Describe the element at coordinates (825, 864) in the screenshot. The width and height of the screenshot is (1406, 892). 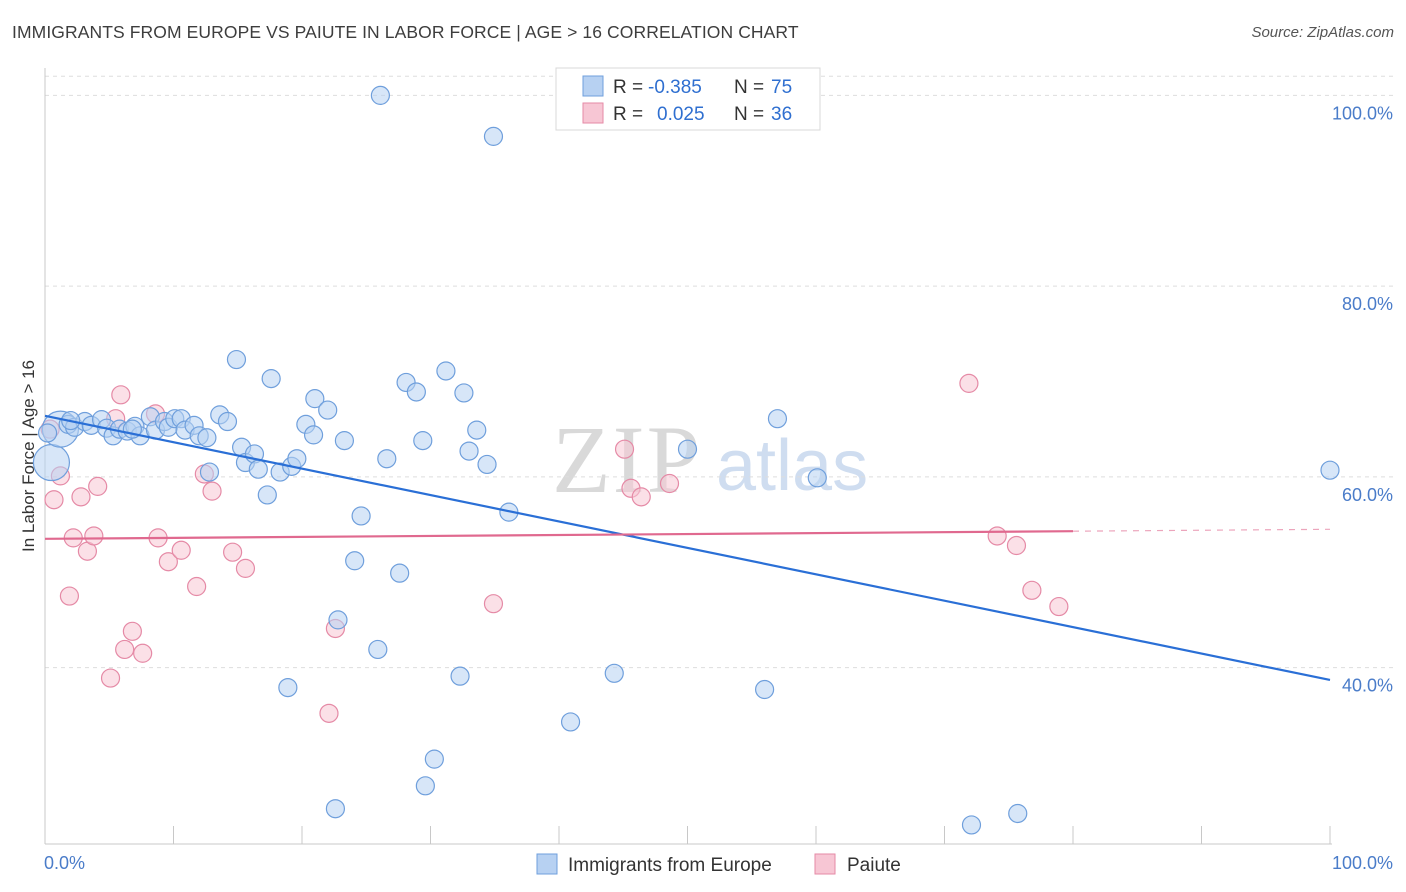
I see `bottom-legend-swatch-paiute` at that location.